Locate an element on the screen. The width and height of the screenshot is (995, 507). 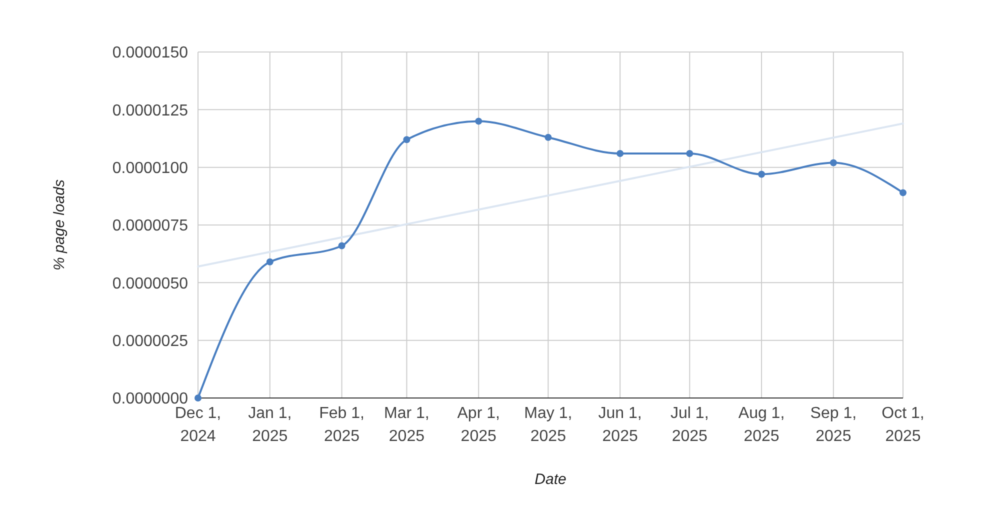
x-tick-label: Sep 1, 2025 is located at coordinates (833, 425).